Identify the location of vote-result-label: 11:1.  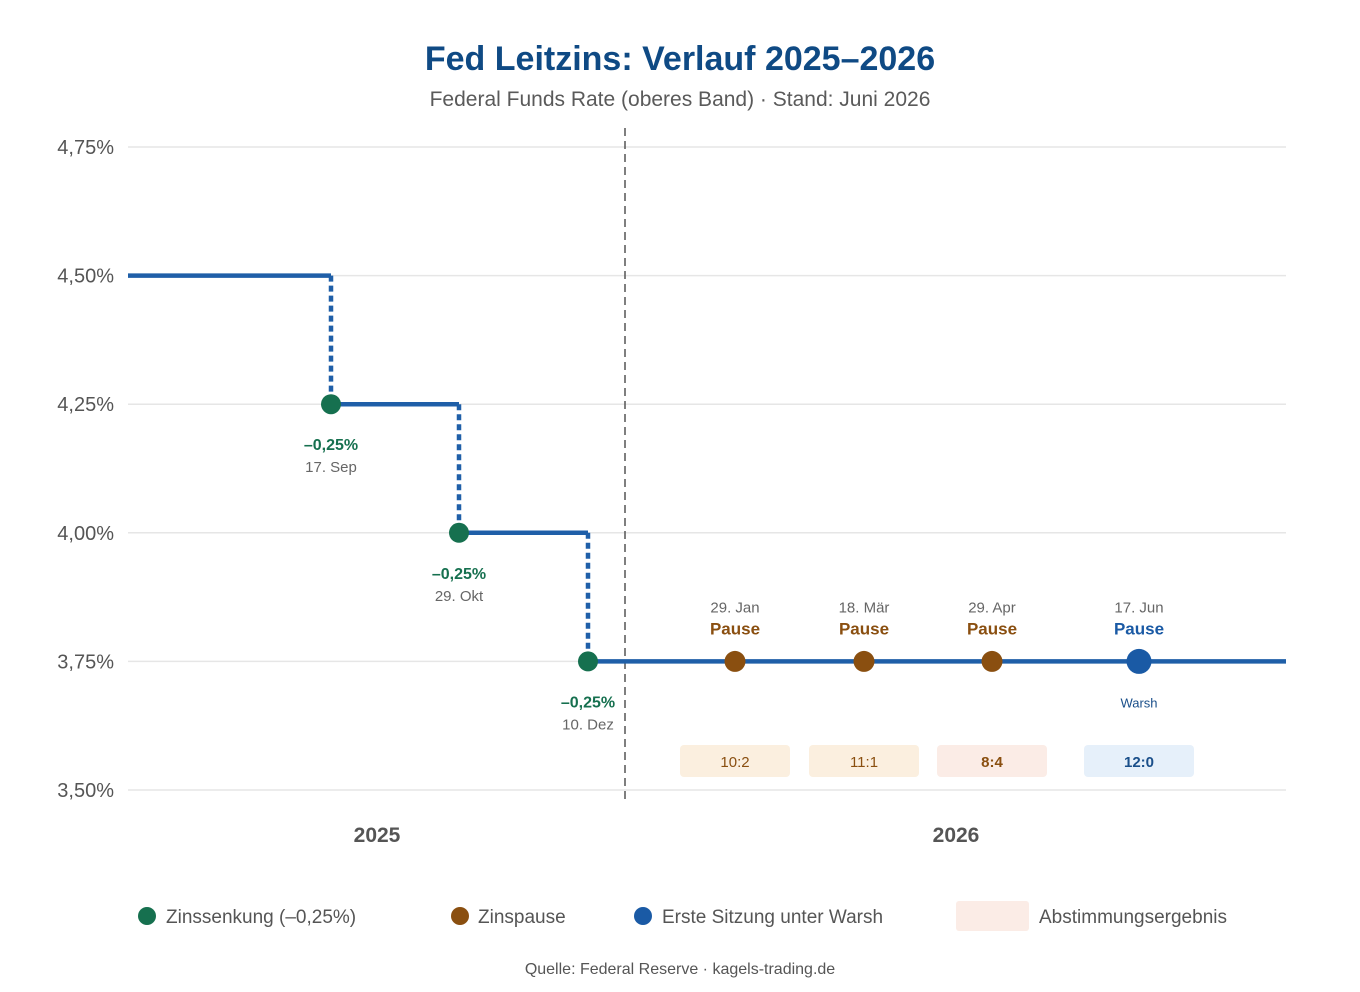
(864, 762).